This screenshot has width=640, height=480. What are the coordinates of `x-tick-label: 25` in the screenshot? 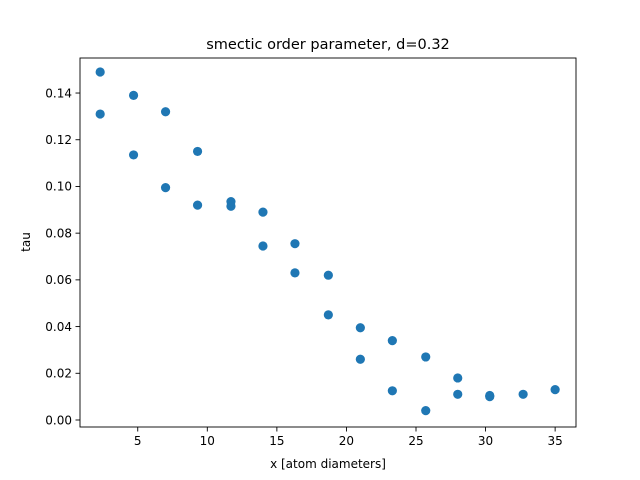 It's located at (415, 441).